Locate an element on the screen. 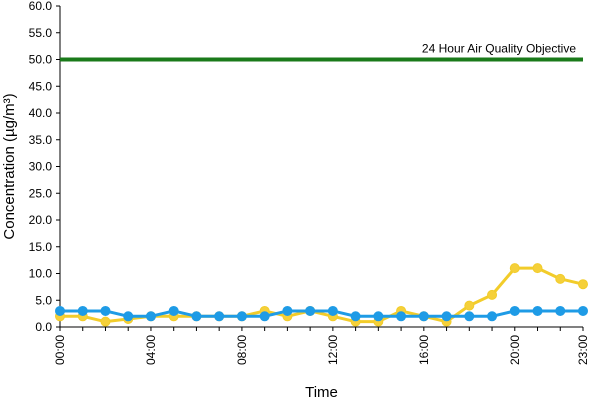 The image size is (600, 400). x-tick-label: 23:00 is located at coordinates (583, 350).